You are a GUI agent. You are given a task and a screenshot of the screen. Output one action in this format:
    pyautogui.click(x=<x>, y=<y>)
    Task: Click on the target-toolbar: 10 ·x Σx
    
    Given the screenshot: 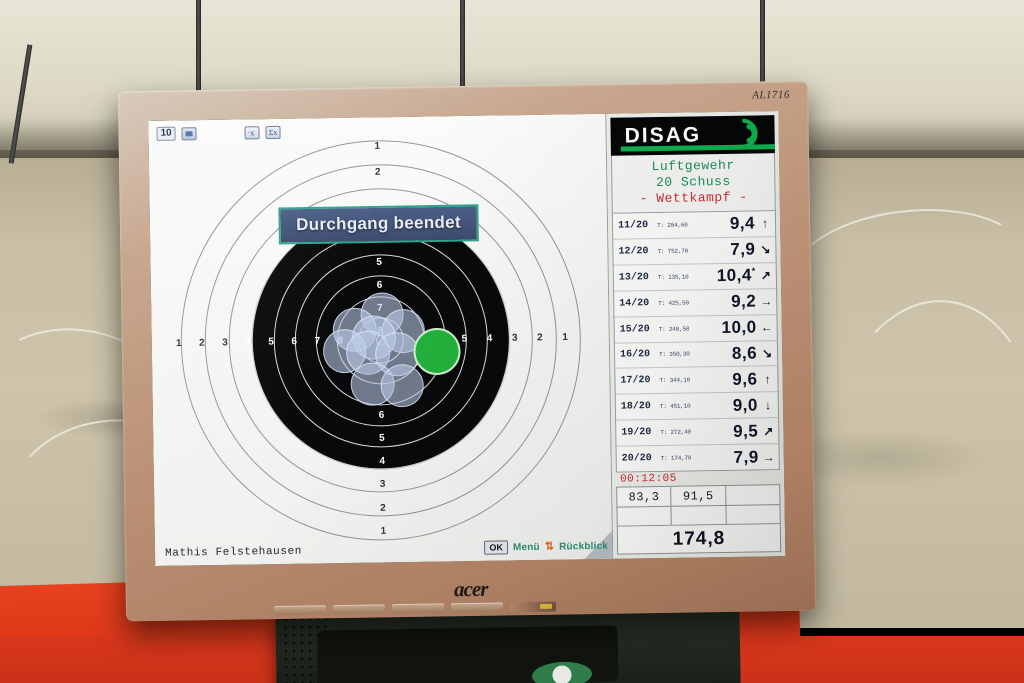 What is the action you would take?
    pyautogui.click(x=218, y=133)
    